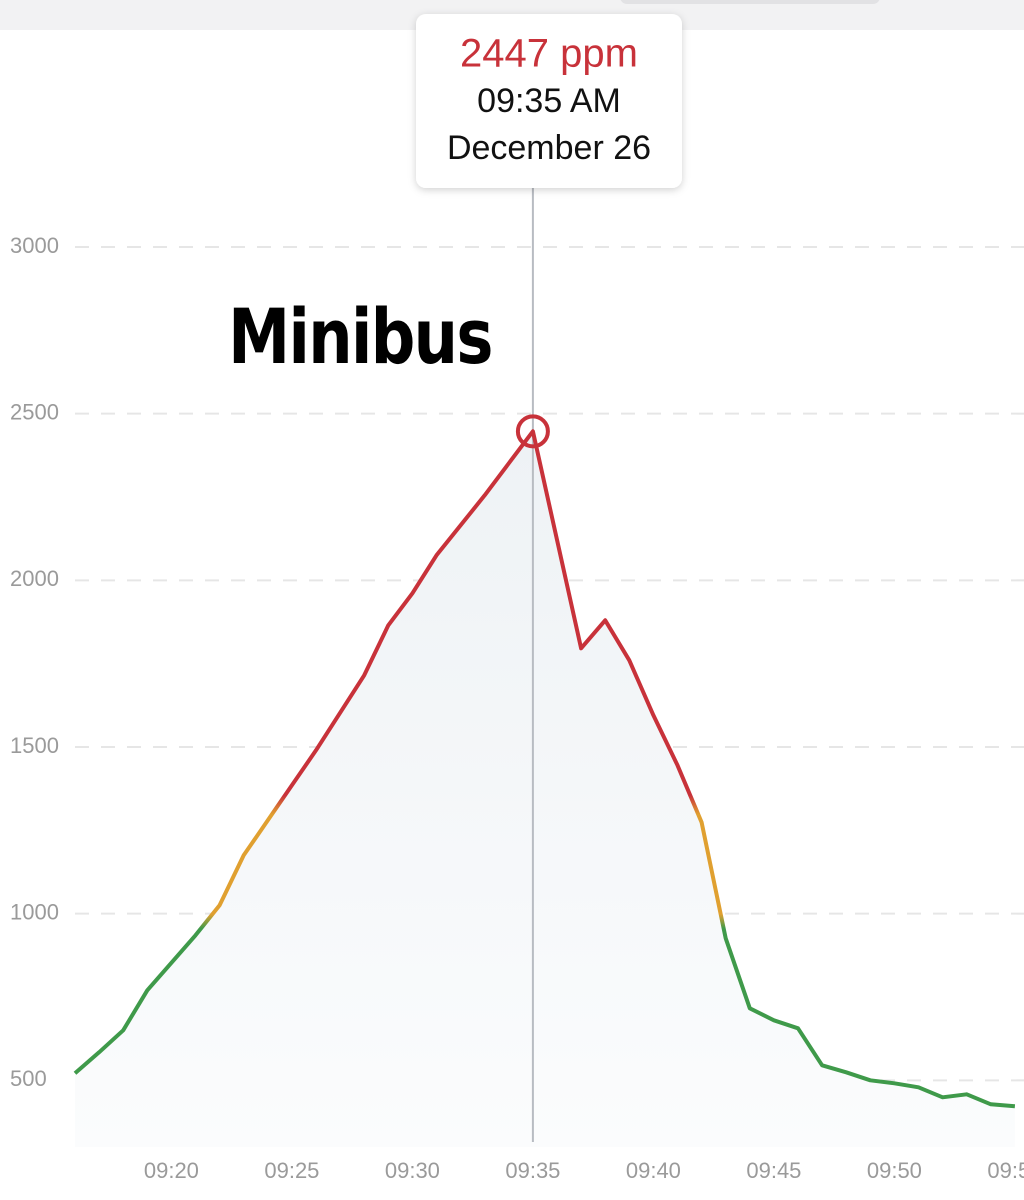 This screenshot has width=1024, height=1200. I want to click on highlight-point, so click(532, 431).